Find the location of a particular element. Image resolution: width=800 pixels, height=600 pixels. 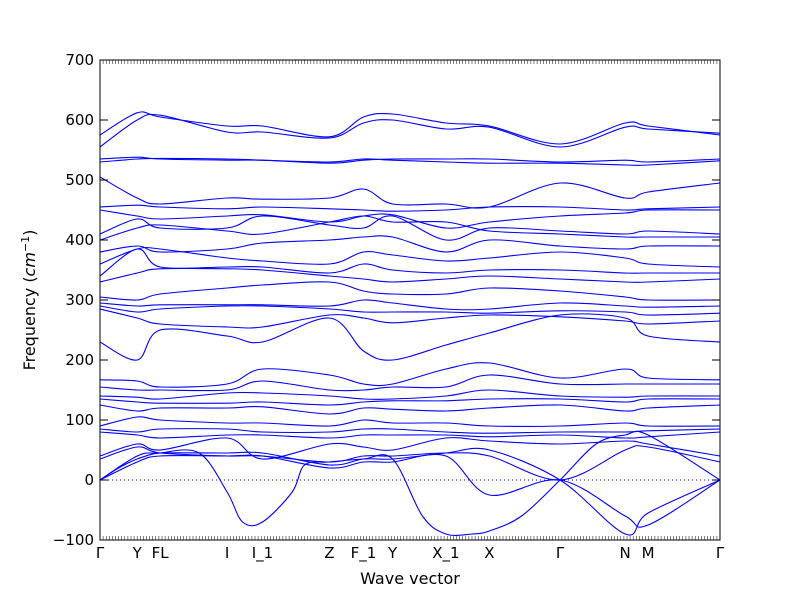

x-axis-label: Wave vector is located at coordinates (410, 578).